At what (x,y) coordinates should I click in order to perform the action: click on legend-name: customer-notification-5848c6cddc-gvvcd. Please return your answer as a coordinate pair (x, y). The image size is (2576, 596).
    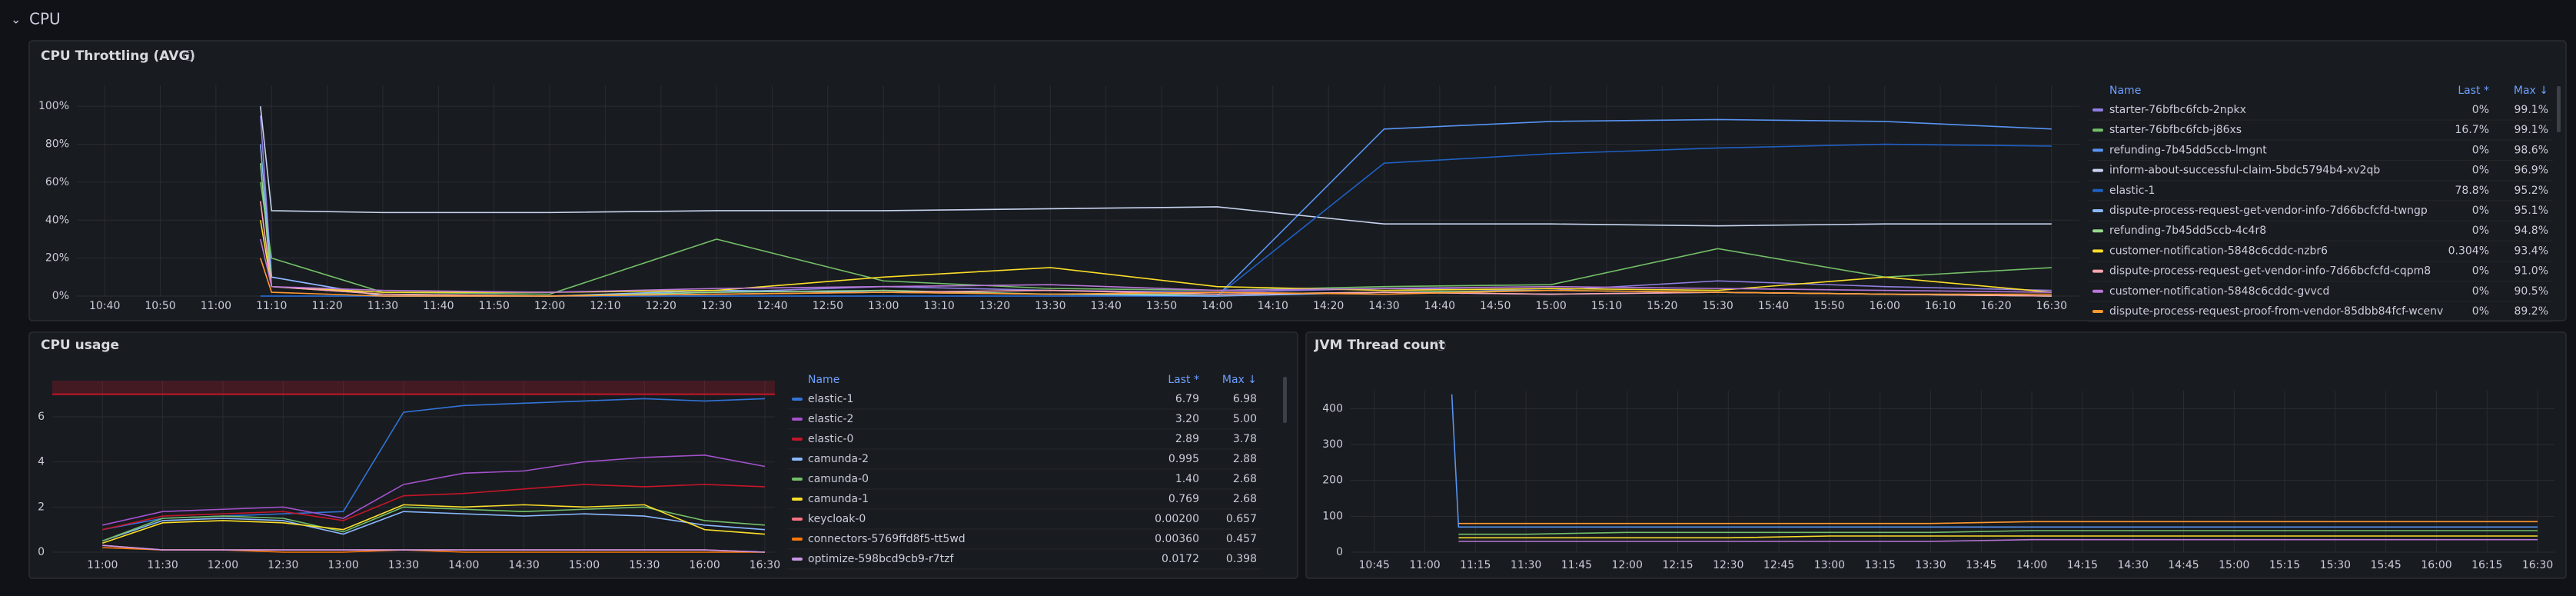
    Looking at the image, I should click on (2219, 291).